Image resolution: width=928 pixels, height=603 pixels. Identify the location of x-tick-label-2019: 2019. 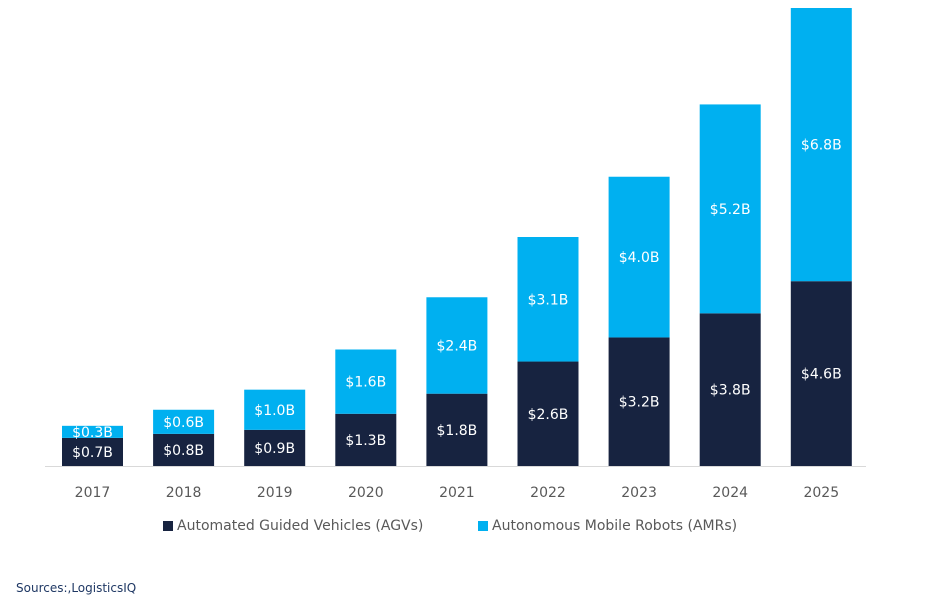
(275, 493).